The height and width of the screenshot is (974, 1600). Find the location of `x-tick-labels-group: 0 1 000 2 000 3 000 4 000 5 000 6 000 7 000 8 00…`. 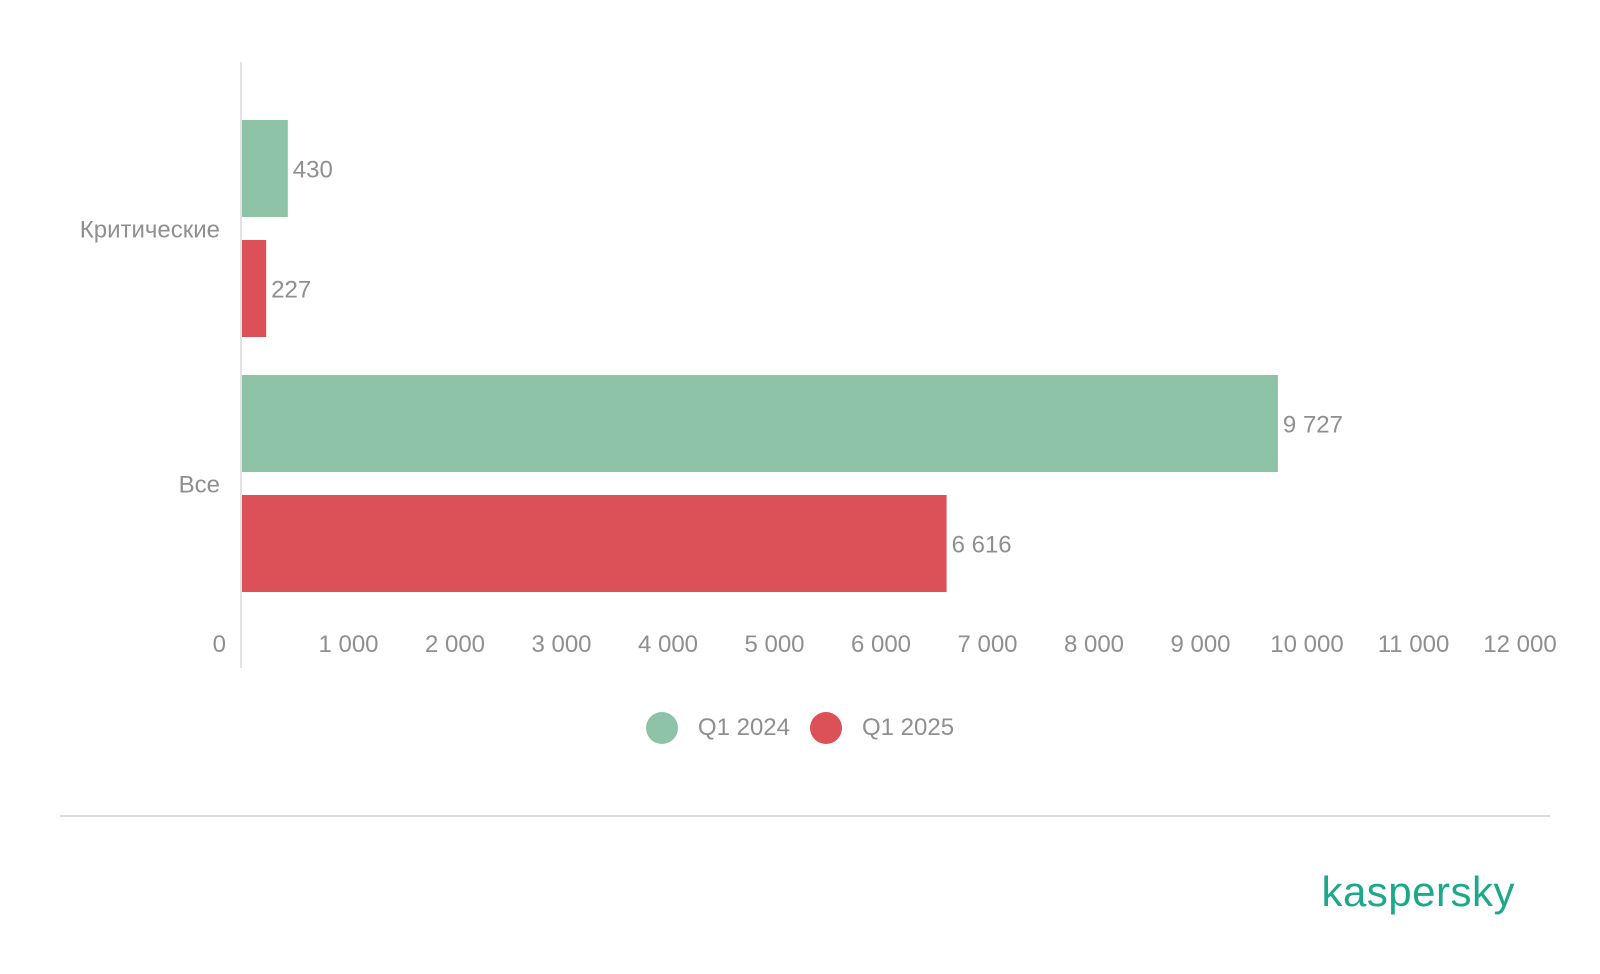

x-tick-labels-group: 0 1 000 2 000 3 000 4 000 5 000 6 000 7 000 8 00… is located at coordinates (885, 644).